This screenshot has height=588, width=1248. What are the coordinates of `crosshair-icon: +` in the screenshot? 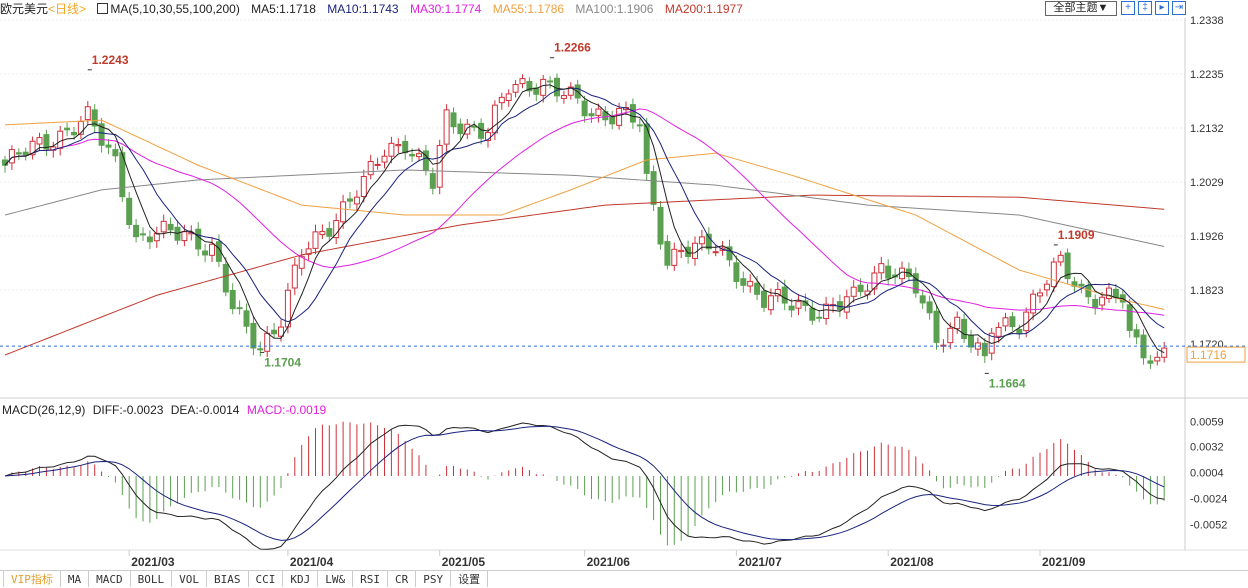 It's located at (1128, 8).